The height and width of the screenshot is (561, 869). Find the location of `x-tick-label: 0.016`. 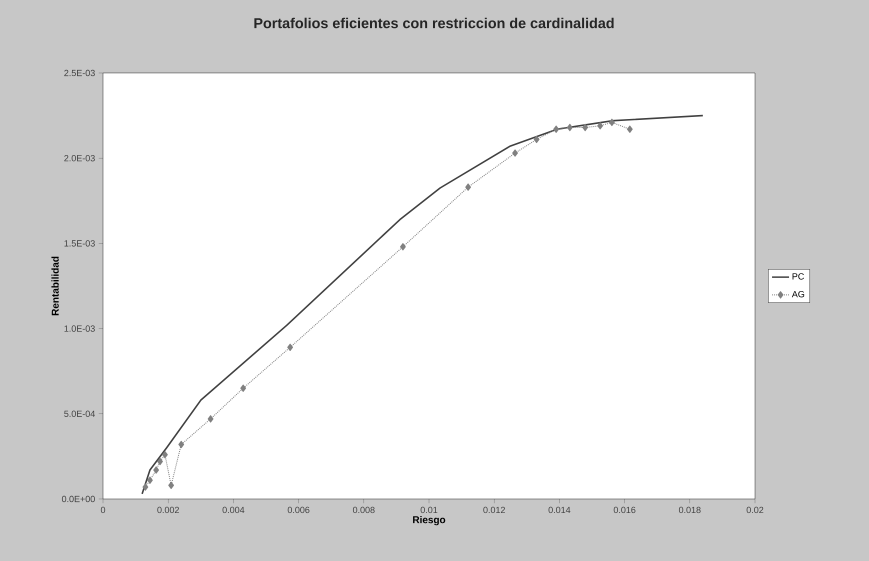

x-tick-label: 0.016 is located at coordinates (625, 510).